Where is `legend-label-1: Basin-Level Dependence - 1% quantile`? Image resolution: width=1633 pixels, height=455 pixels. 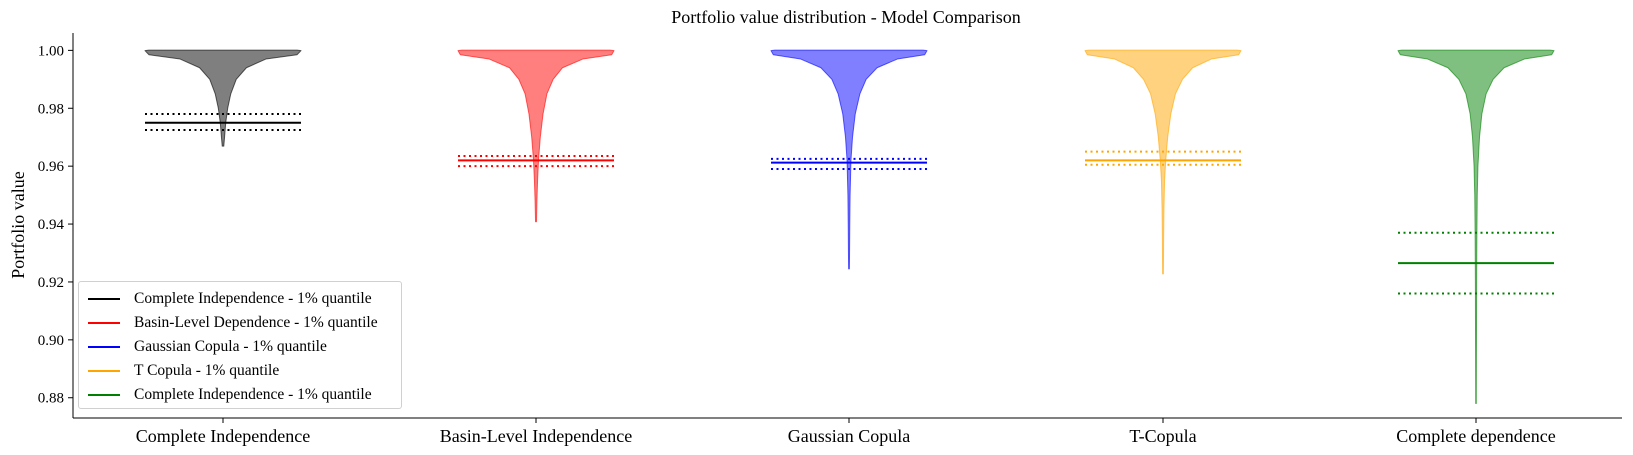
legend-label-1: Basin-Level Dependence - 1% quantile is located at coordinates (256, 322).